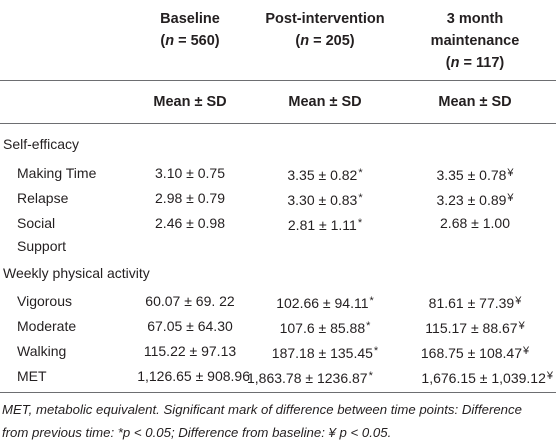  I want to click on row-label-line1: Social, so click(36, 223).